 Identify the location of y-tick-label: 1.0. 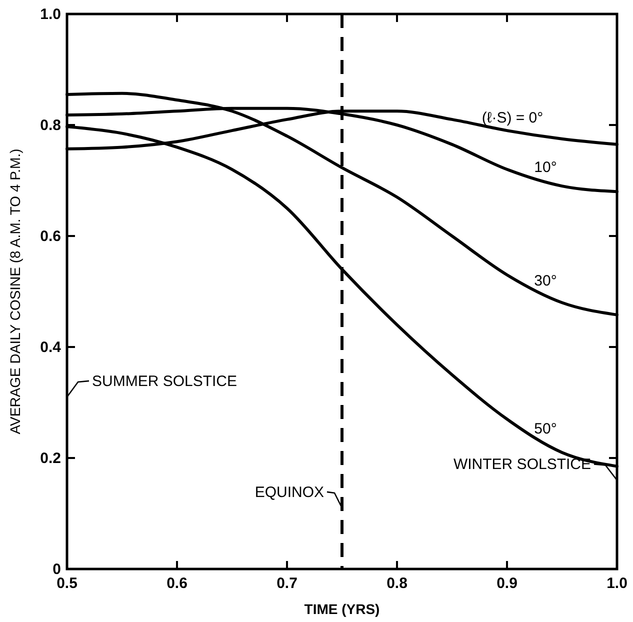
(50, 14).